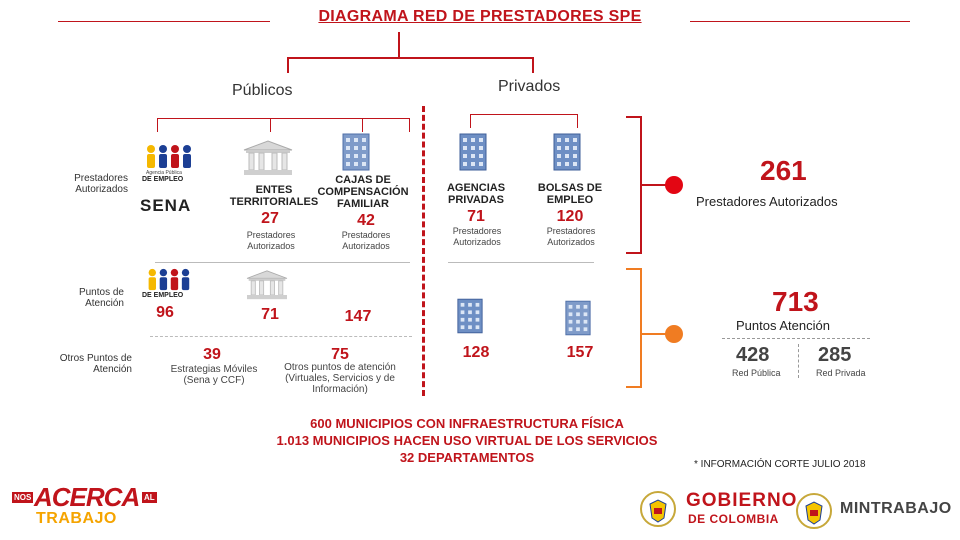 The width and height of the screenshot is (960, 540). I want to click on dashed-separator, so click(423, 251).